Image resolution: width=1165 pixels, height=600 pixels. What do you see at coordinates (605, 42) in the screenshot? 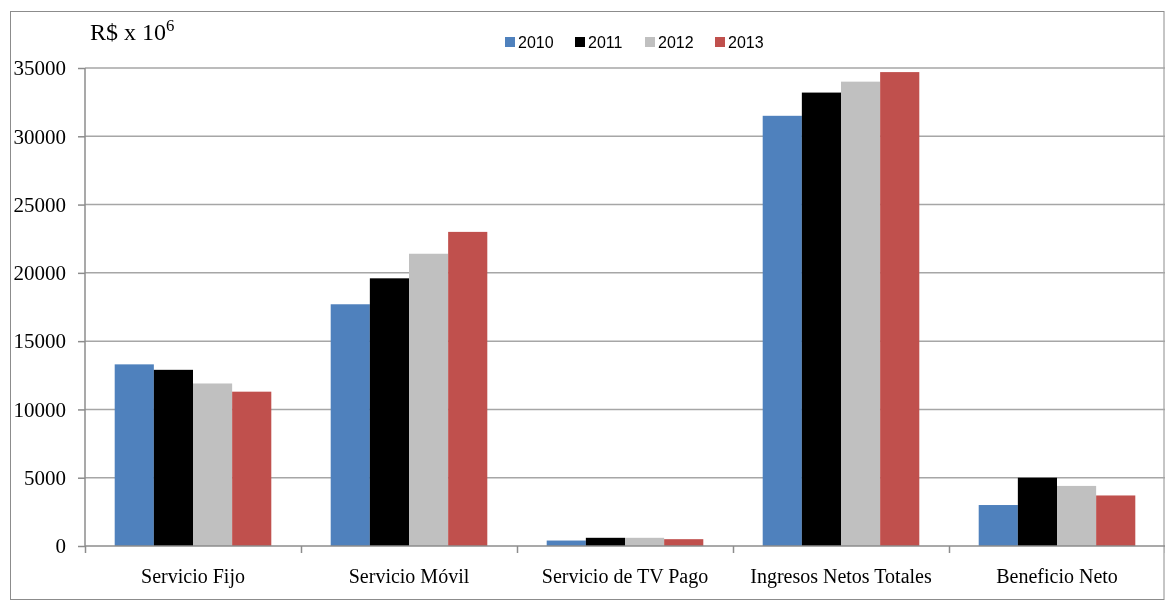
I see `legend-label: 2011` at bounding box center [605, 42].